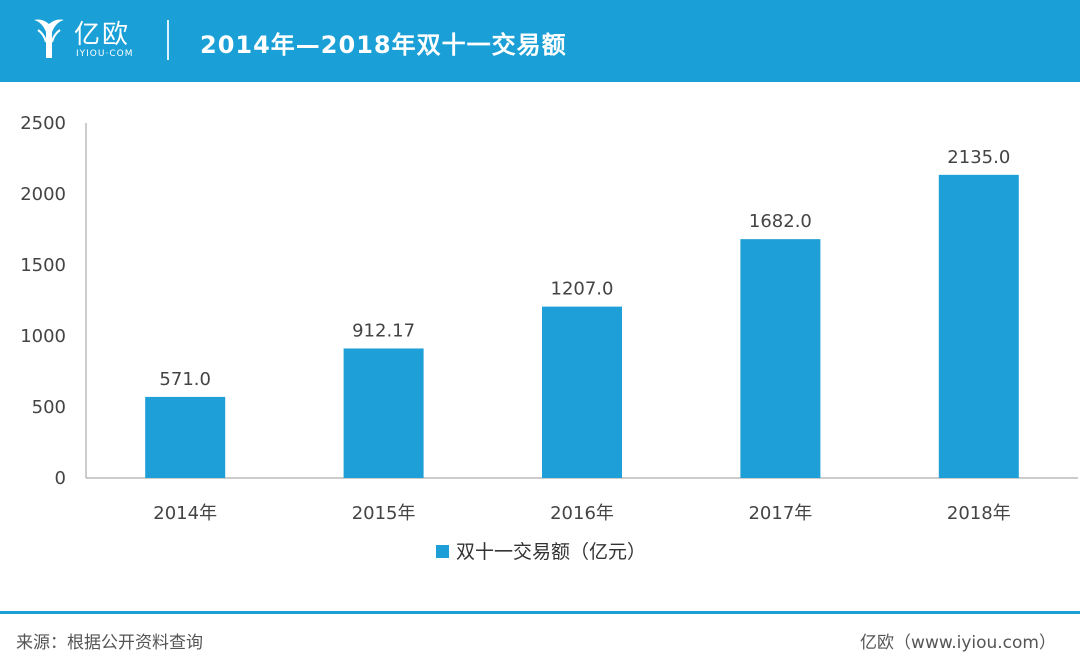  What do you see at coordinates (978, 157) in the screenshot?
I see `data-label: 2135.0` at bounding box center [978, 157].